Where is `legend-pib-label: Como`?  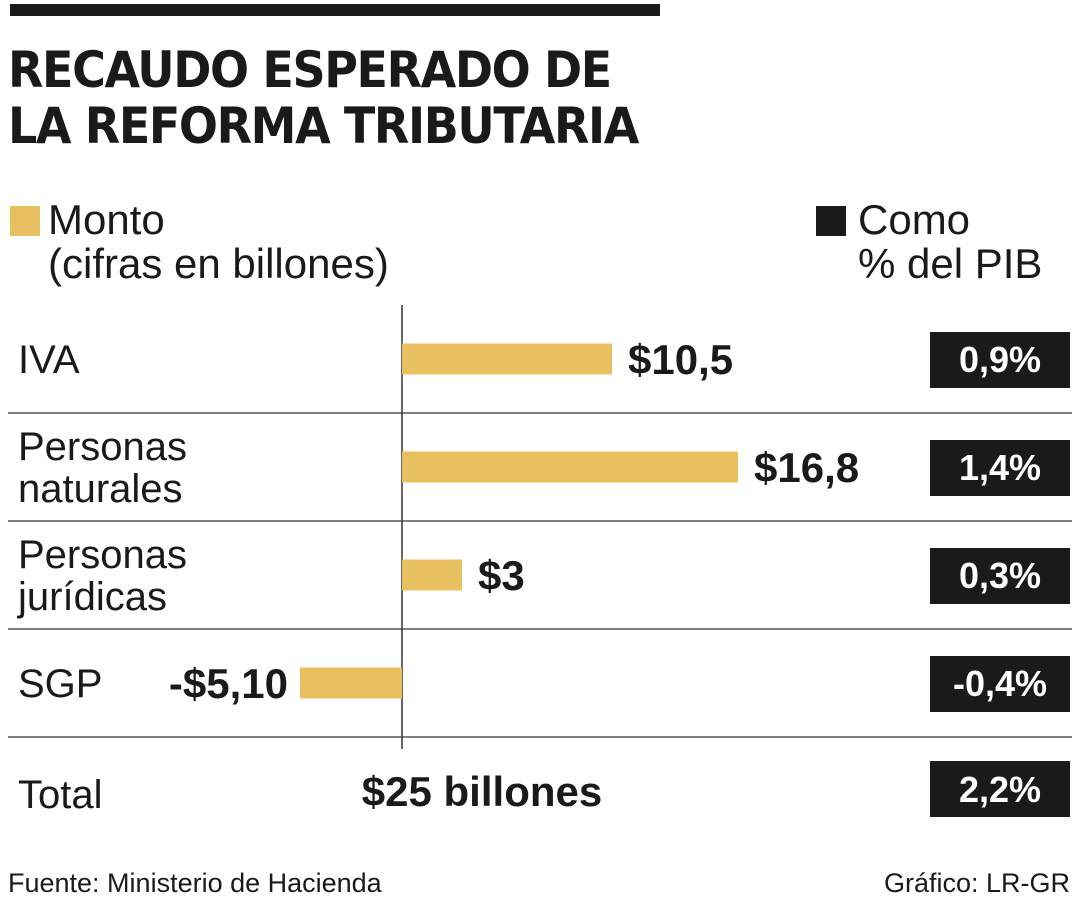 legend-pib-label: Como is located at coordinates (914, 219).